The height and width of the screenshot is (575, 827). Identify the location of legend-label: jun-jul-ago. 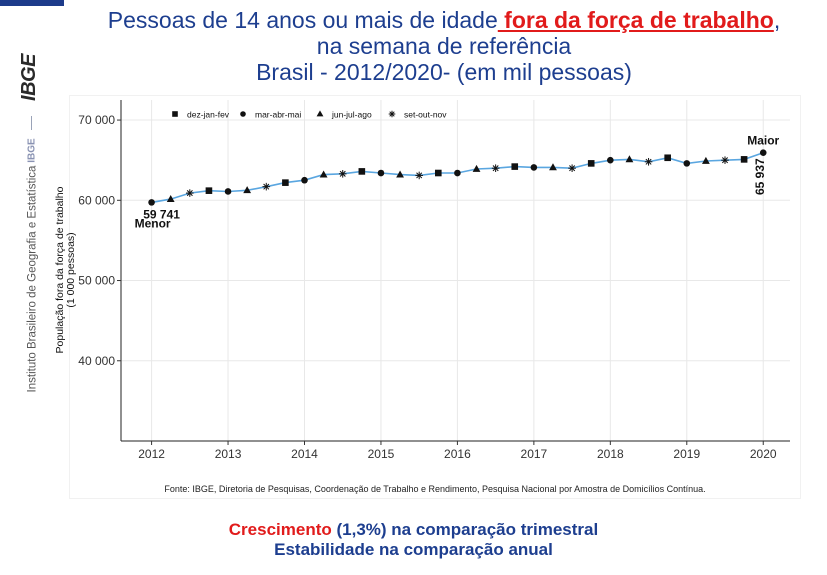
(351, 115).